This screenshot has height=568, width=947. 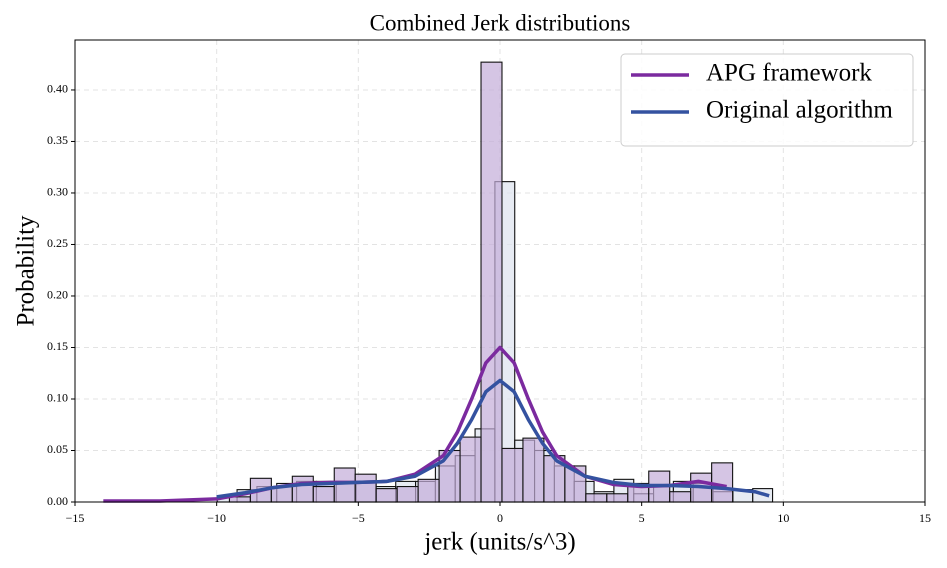 What do you see at coordinates (799, 110) in the screenshot?
I see `legend-label: Original algorithm` at bounding box center [799, 110].